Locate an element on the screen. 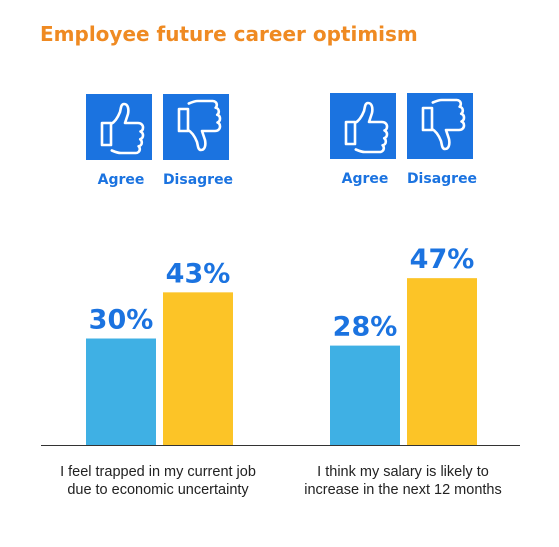 Image resolution: width=559 pixels, height=547 pixels. value-label-disagree-2: 47% is located at coordinates (442, 259).